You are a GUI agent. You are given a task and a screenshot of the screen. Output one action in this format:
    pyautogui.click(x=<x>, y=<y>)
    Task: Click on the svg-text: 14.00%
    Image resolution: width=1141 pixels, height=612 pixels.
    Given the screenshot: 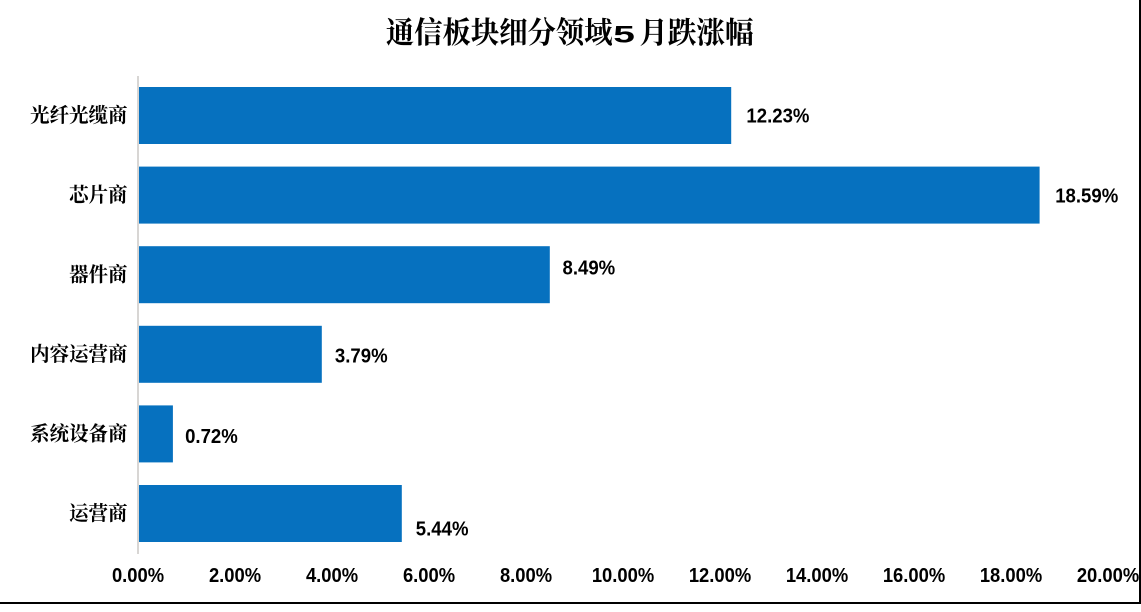 What is the action you would take?
    pyautogui.click(x=817, y=576)
    